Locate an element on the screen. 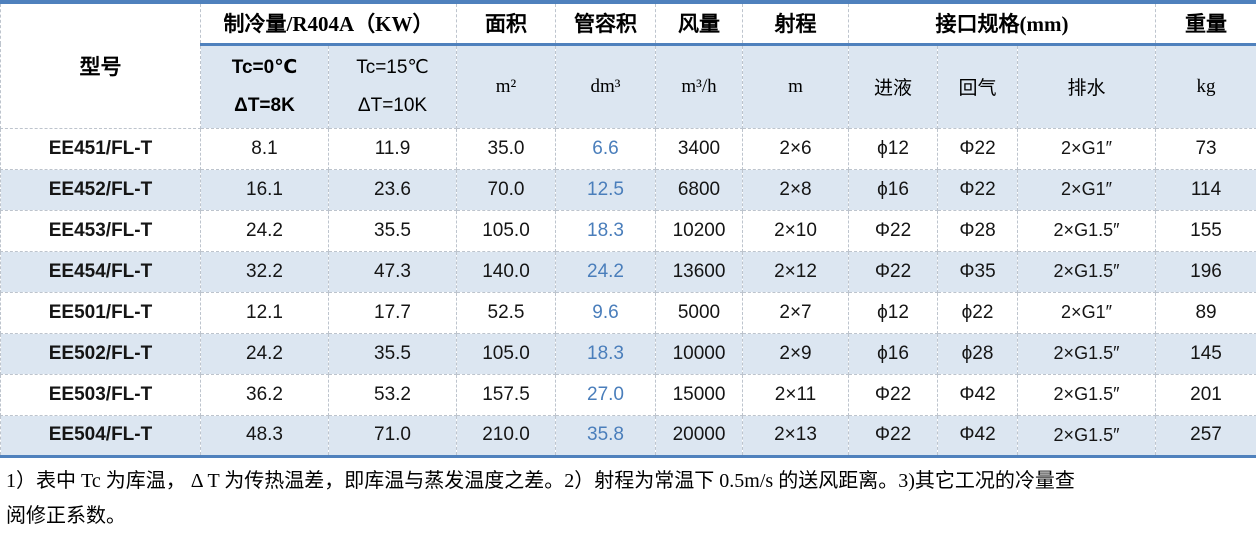  cell-airflow: 13600 is located at coordinates (699, 271).